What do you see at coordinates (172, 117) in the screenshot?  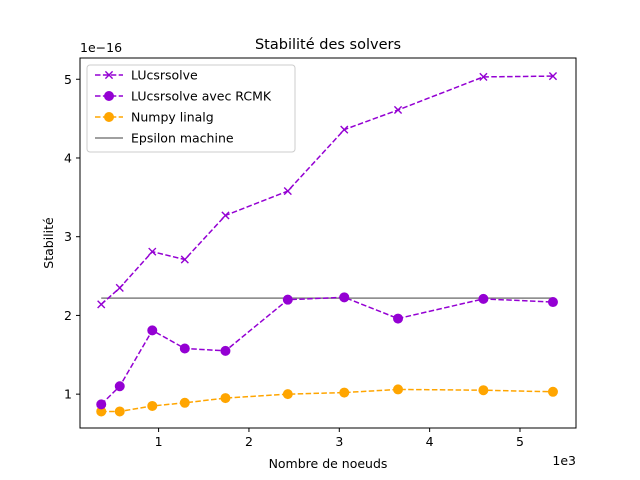 I see `legend-label: Numpy linalg` at bounding box center [172, 117].